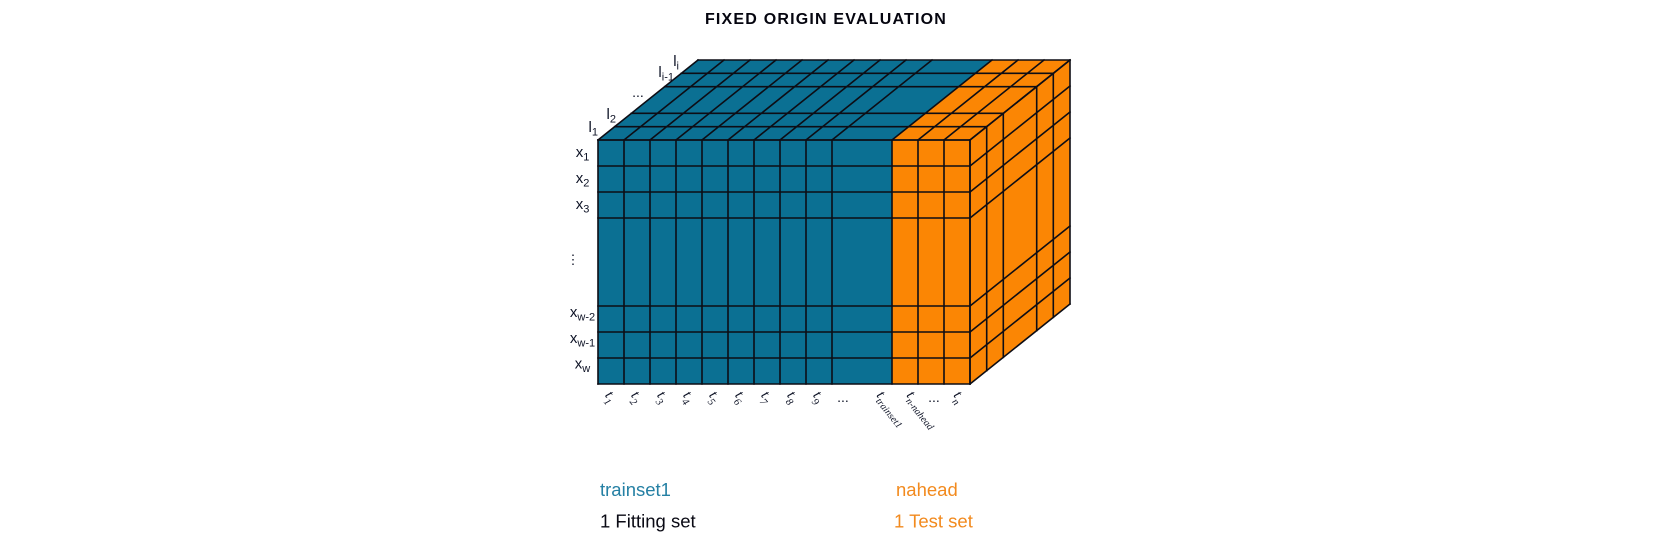  What do you see at coordinates (927, 489) in the screenshot?
I see `svg-text: nahead` at bounding box center [927, 489].